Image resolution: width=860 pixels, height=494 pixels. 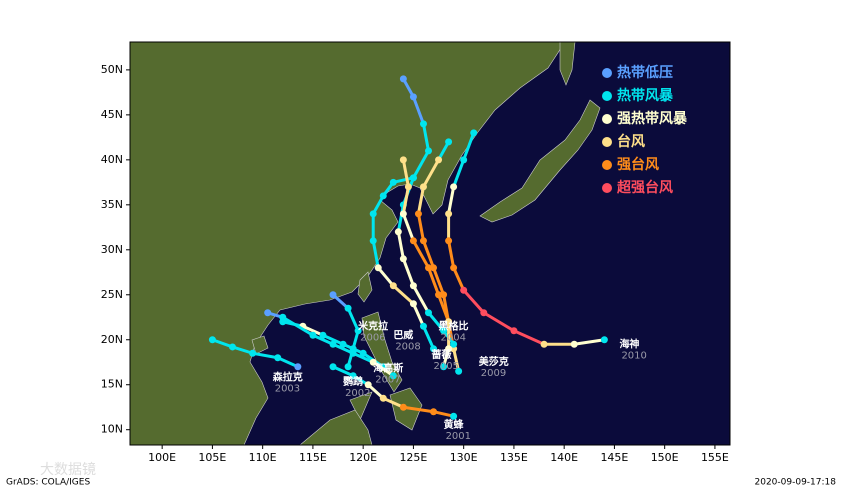 I want to click on y-tick-label: 15N, so click(x=112, y=384).